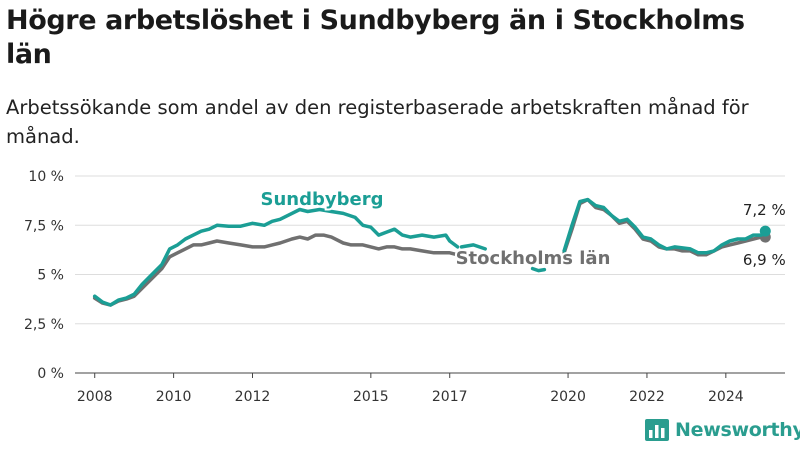  What do you see at coordinates (657, 430) in the screenshot?
I see `bar-chart-logo-icon` at bounding box center [657, 430].